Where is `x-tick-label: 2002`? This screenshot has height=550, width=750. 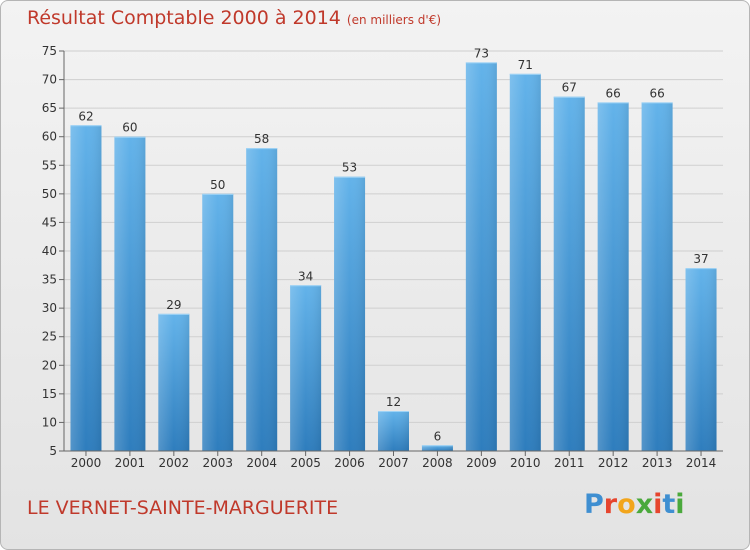 x-tick-label: 2002 is located at coordinates (174, 463).